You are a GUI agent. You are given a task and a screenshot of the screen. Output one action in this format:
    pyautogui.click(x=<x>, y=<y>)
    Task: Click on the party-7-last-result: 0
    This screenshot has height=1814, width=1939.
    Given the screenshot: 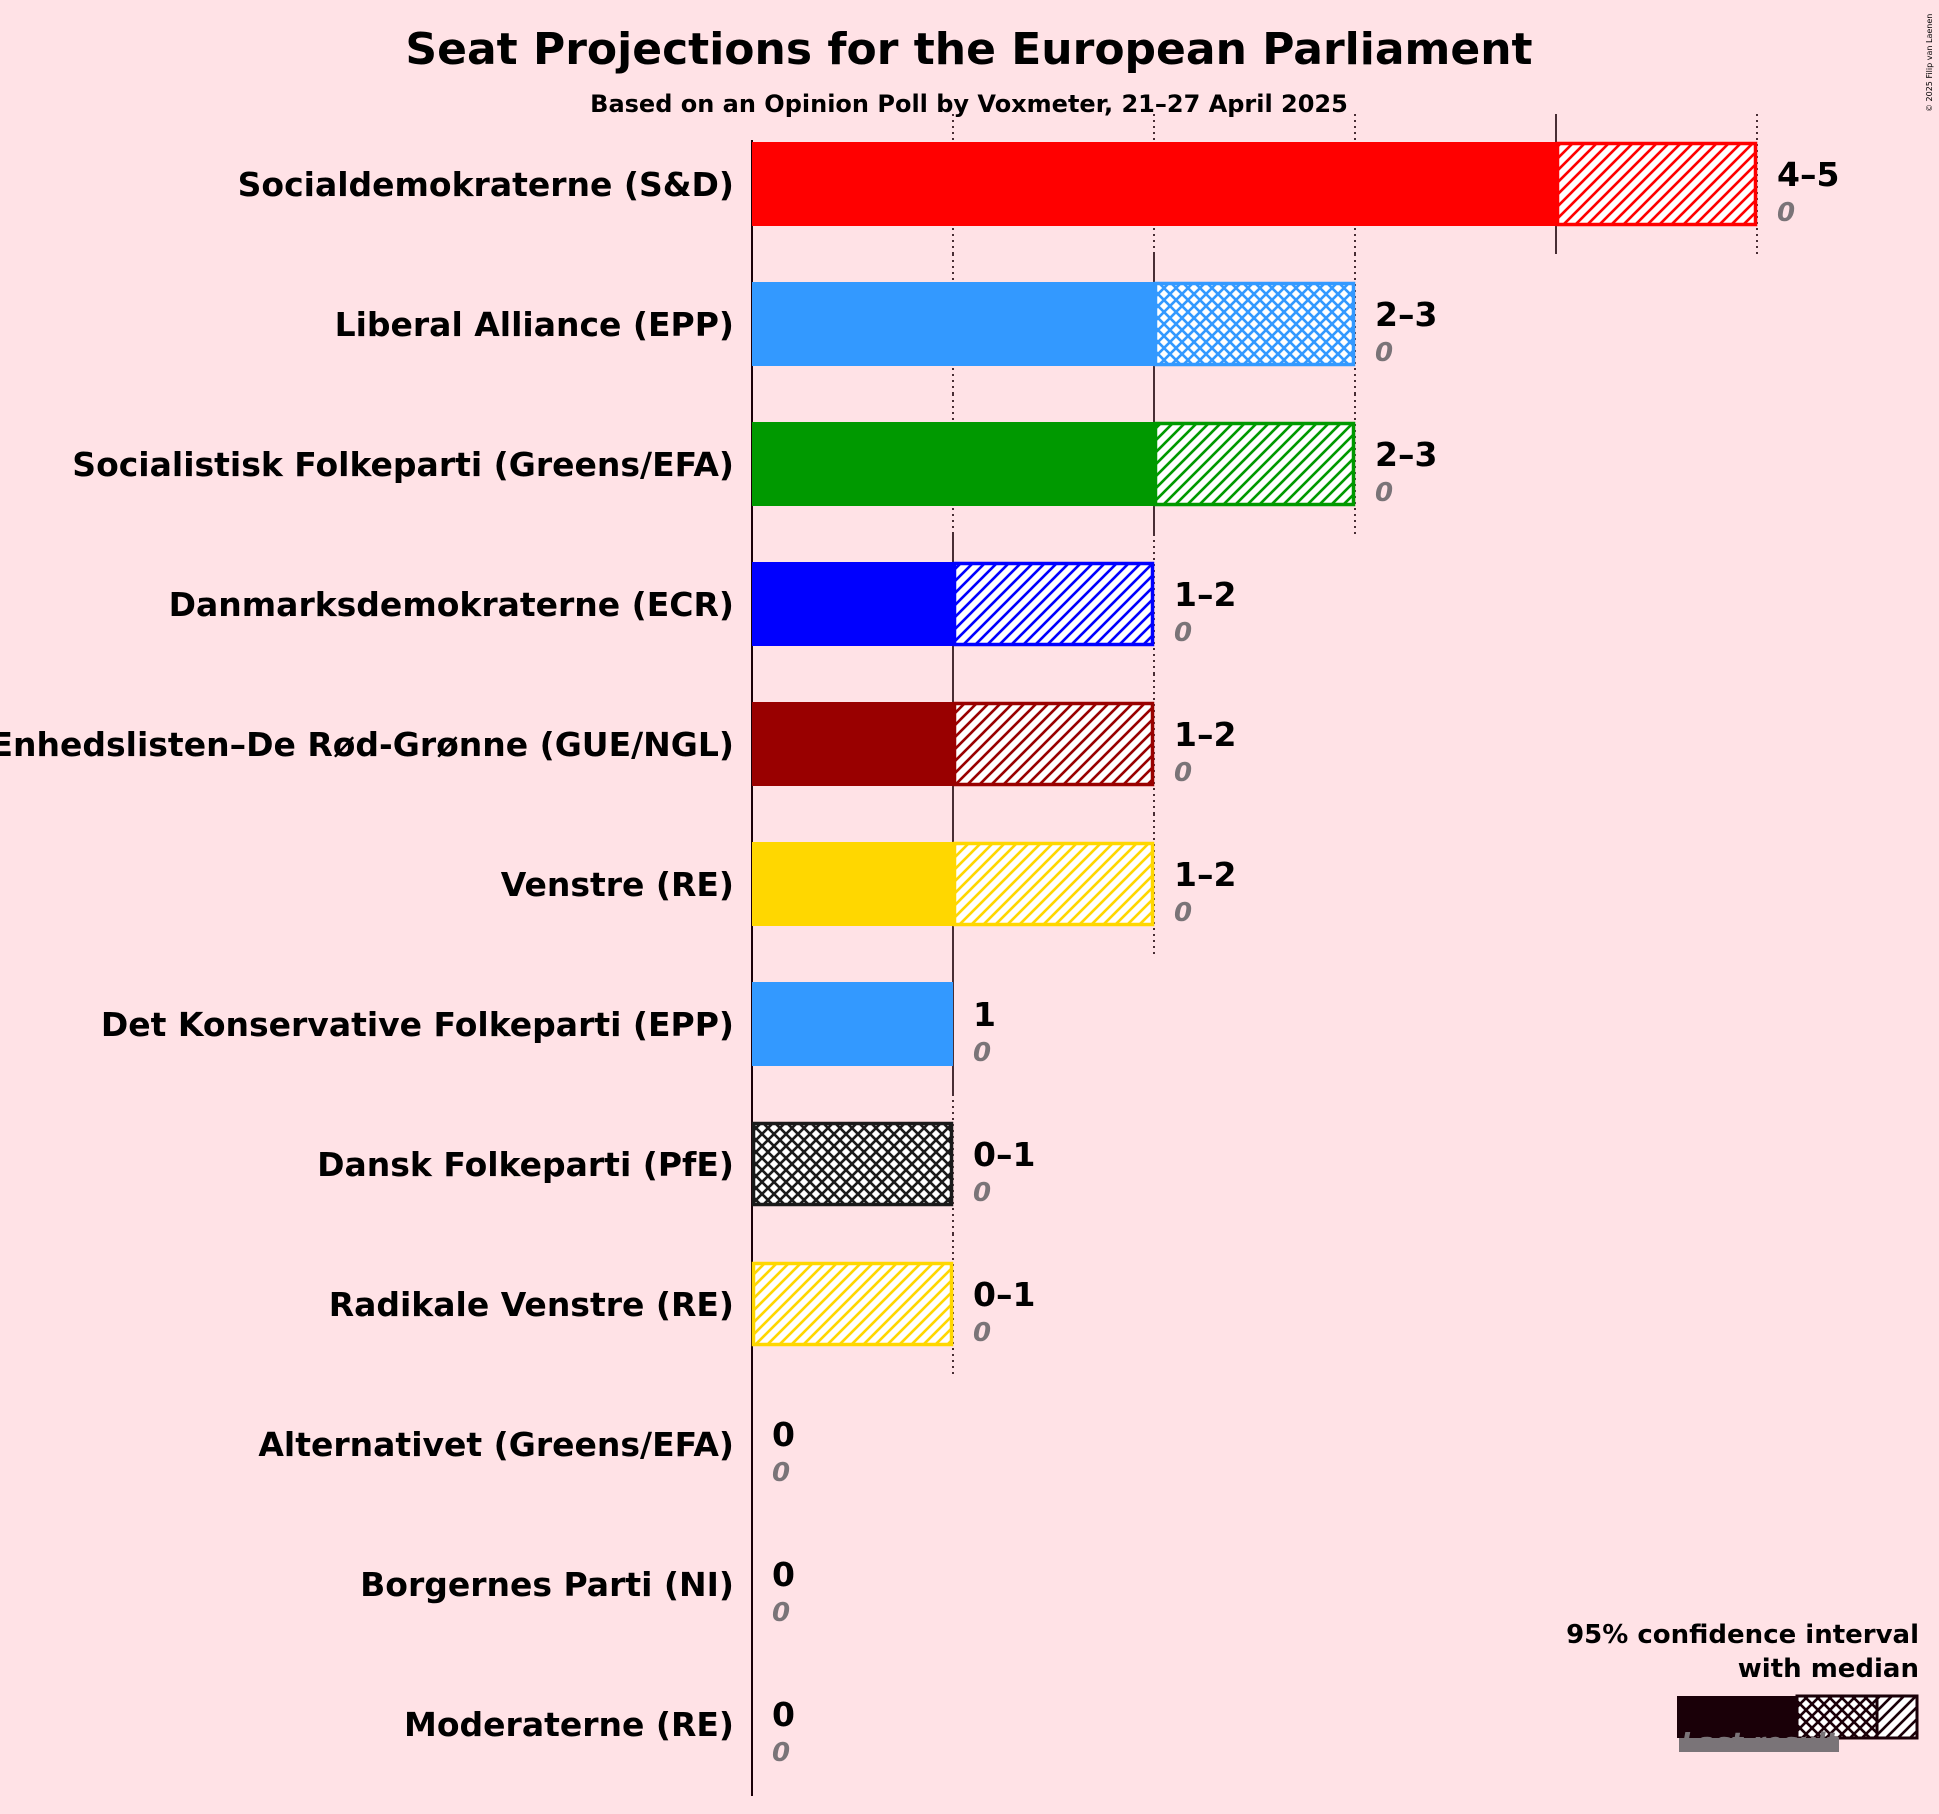 What is the action you would take?
    pyautogui.click(x=982, y=1193)
    